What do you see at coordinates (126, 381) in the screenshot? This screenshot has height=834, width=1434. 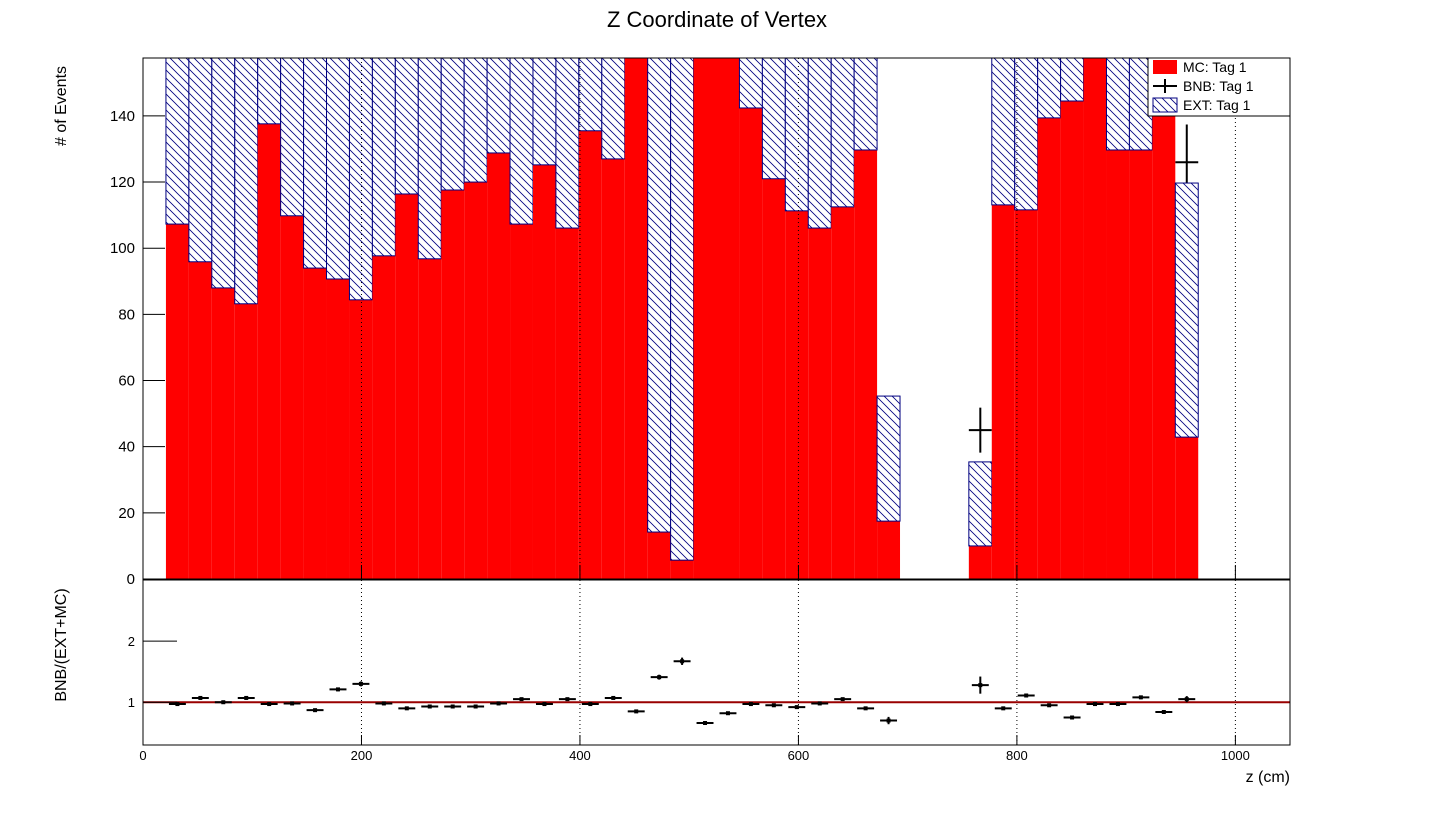 I see `y-tick-label: 60` at bounding box center [126, 381].